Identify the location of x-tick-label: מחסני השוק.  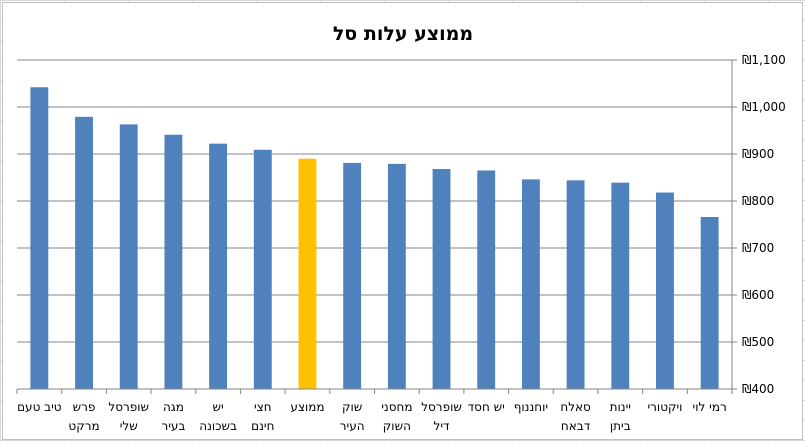
(396, 416).